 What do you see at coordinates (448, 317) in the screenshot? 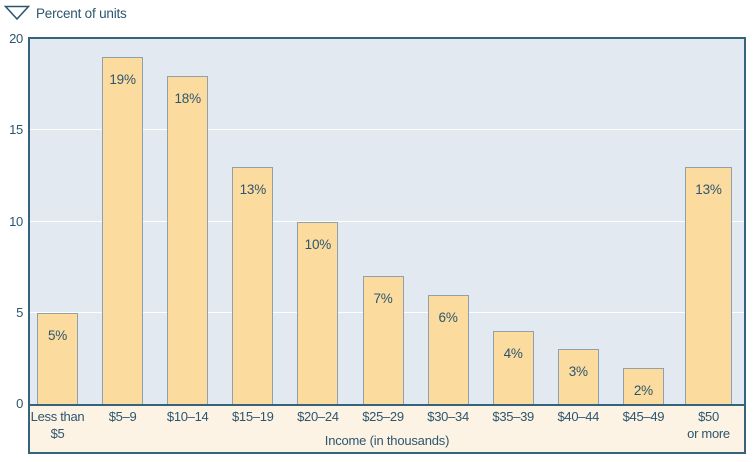
I see `bar-value-label: 6%` at bounding box center [448, 317].